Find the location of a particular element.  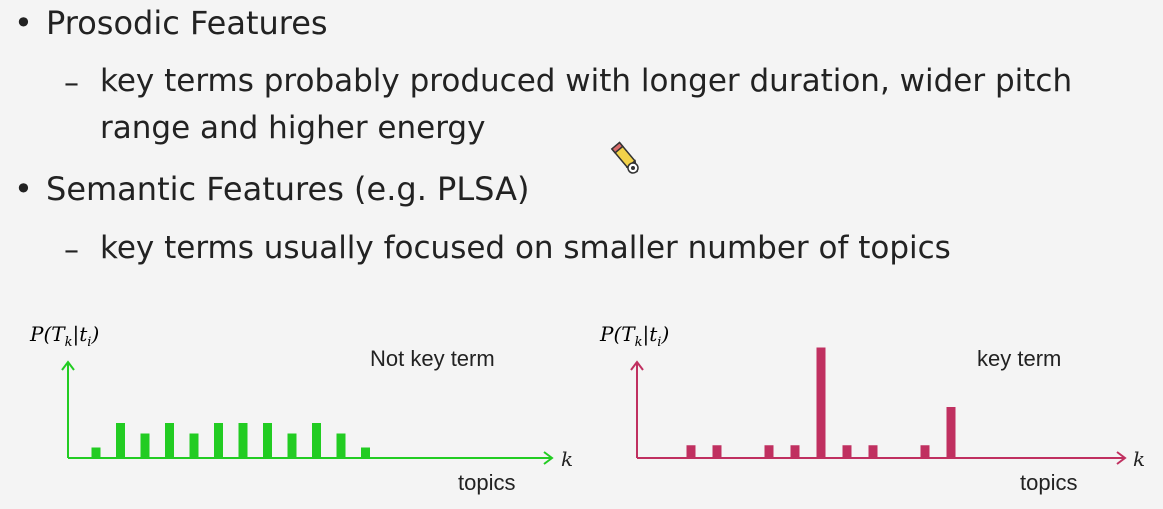

bullet-title-prosodic: Prosodic Features is located at coordinates (187, 23).